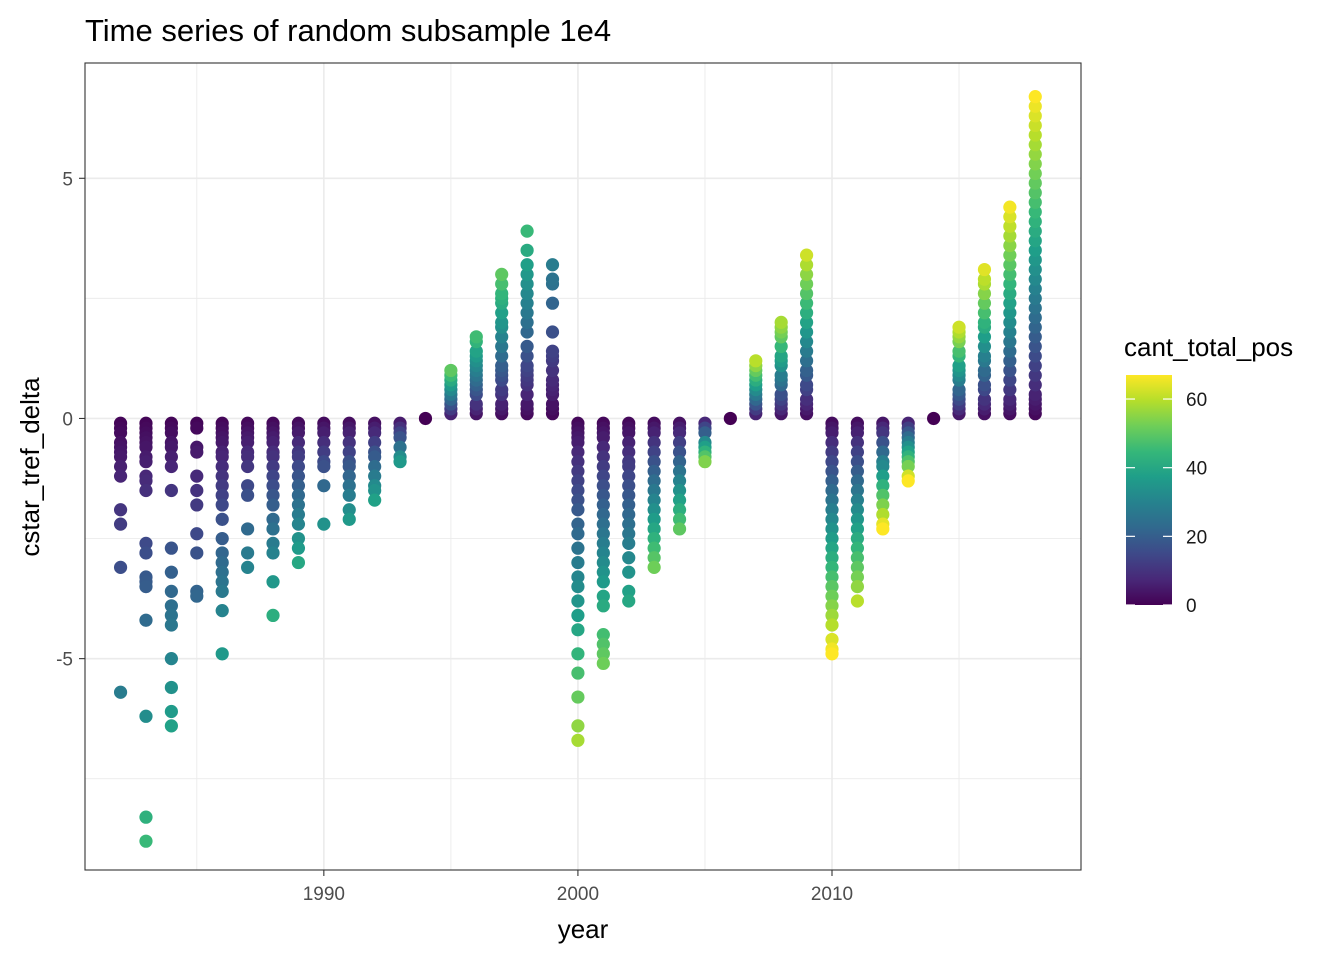 The image size is (1344, 960). Describe the element at coordinates (67, 179) in the screenshot. I see `y-tick-label: 5` at that location.